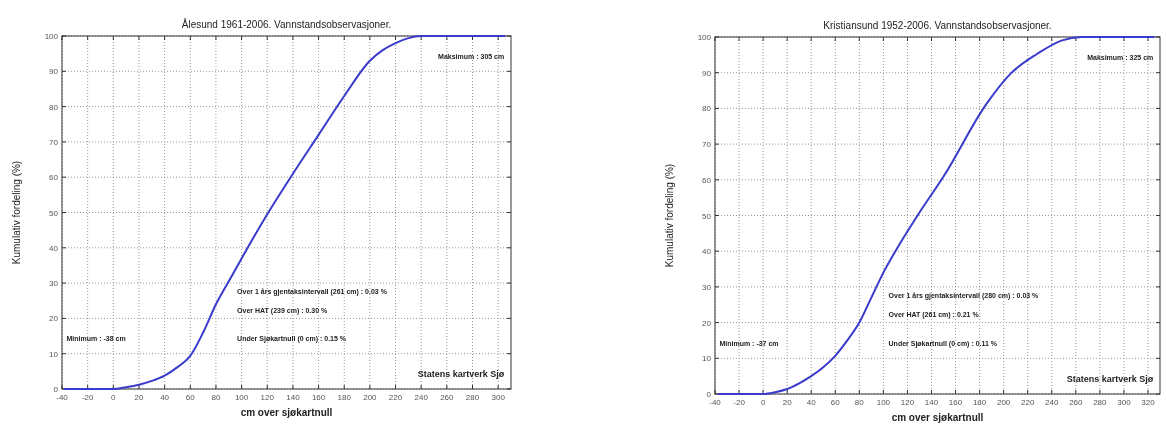 This screenshot has height=432, width=1166. What do you see at coordinates (937, 25) in the screenshot?
I see `chart-title: Kristiansund 1952-2006. Vannstandsobservasjoner.` at bounding box center [937, 25].